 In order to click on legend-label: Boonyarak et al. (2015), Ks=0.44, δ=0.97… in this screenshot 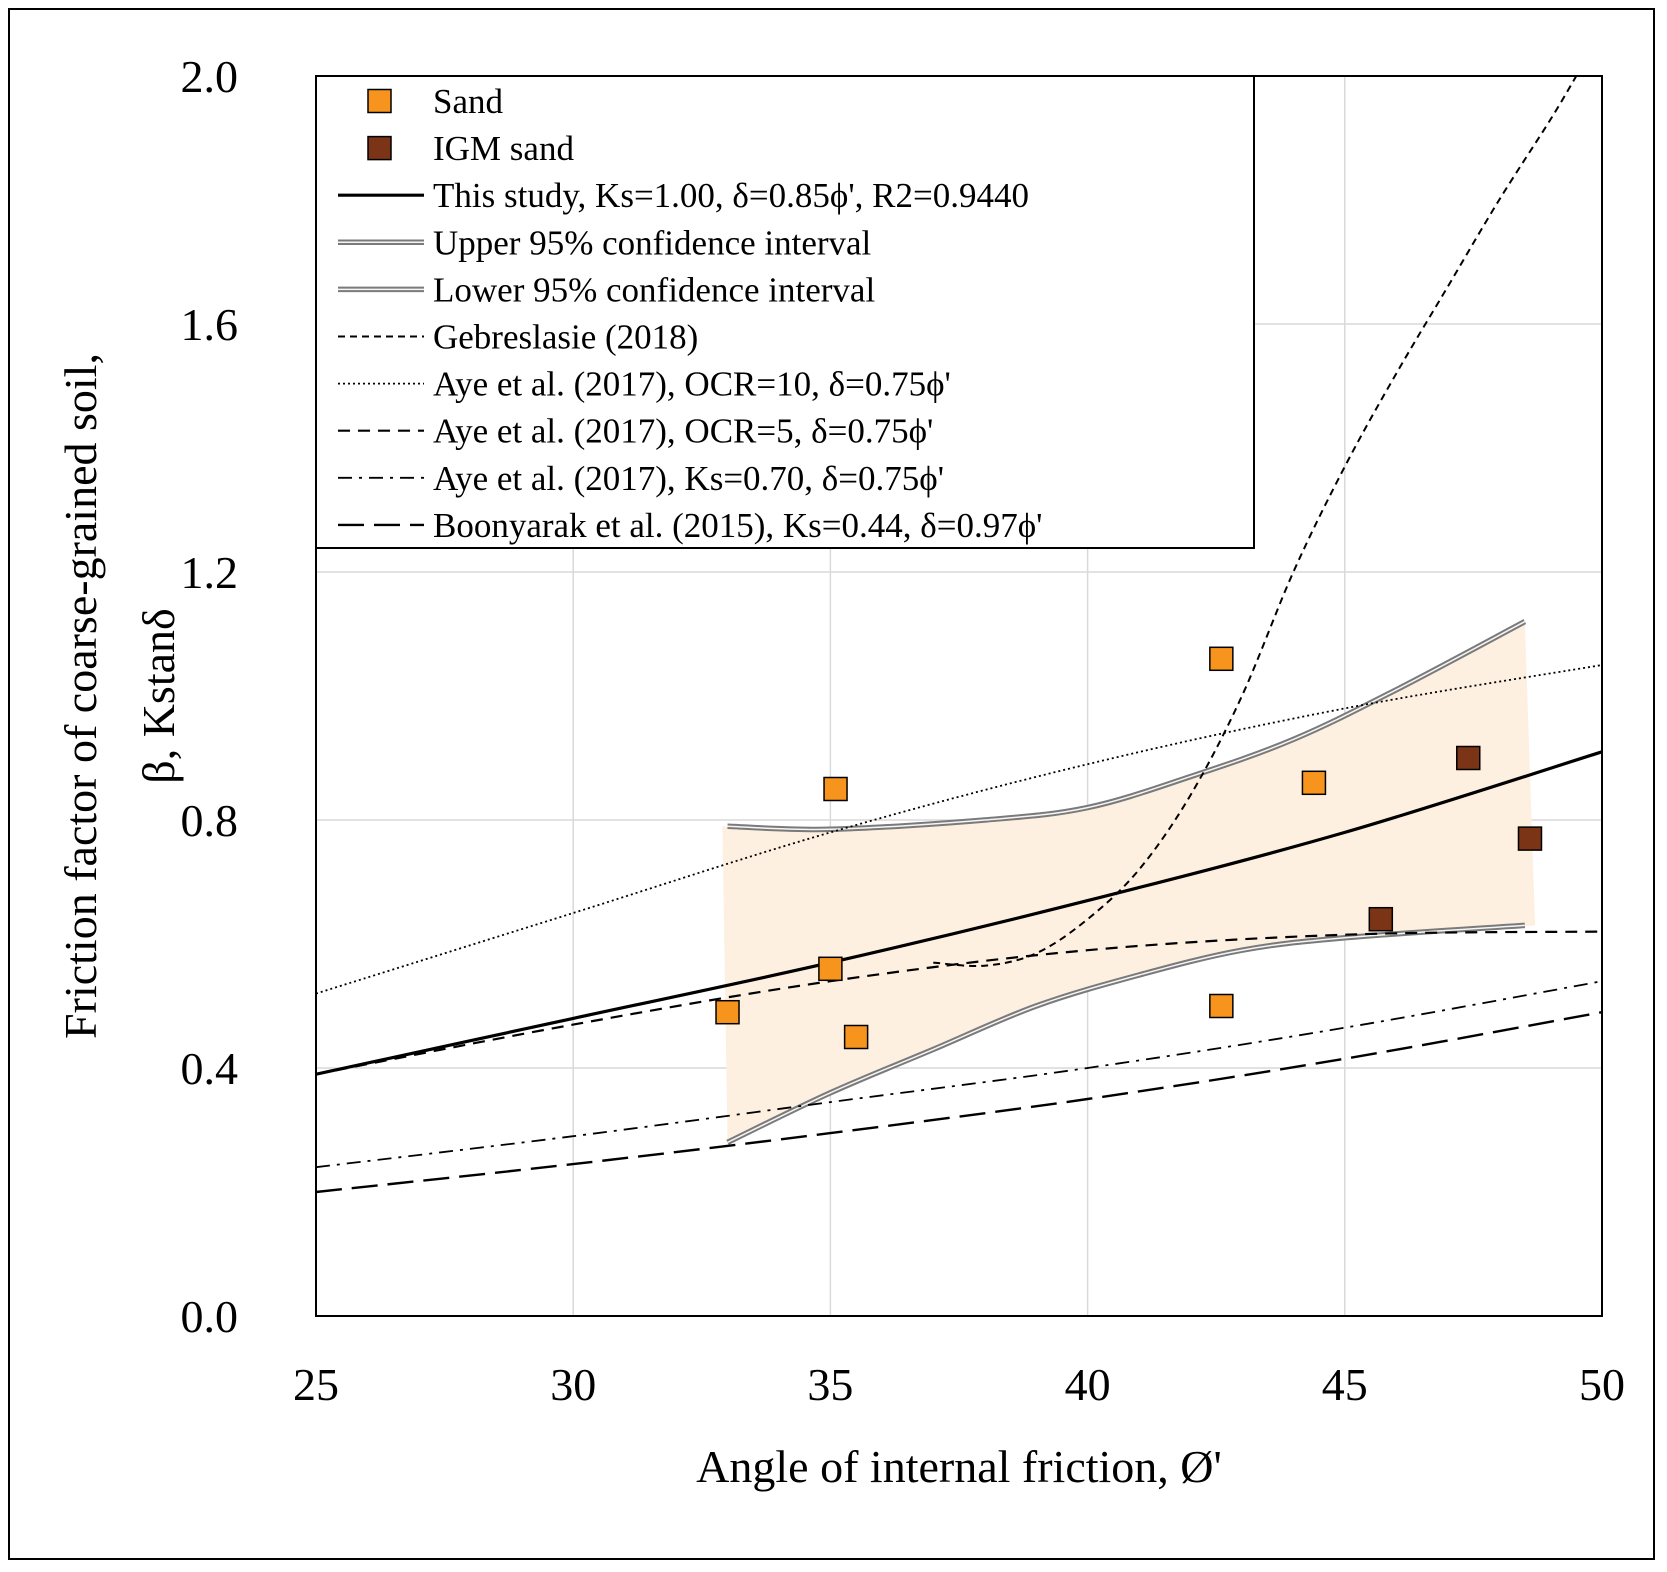, I will do `click(738, 525)`.